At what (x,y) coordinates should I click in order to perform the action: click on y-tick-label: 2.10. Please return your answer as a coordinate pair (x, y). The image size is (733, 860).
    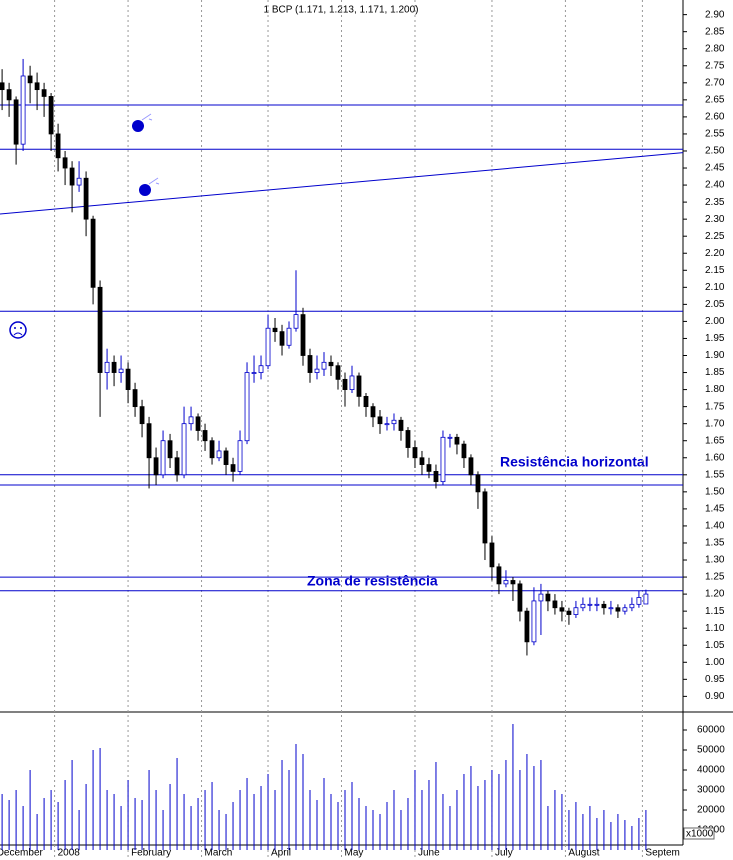
    Looking at the image, I should click on (715, 287).